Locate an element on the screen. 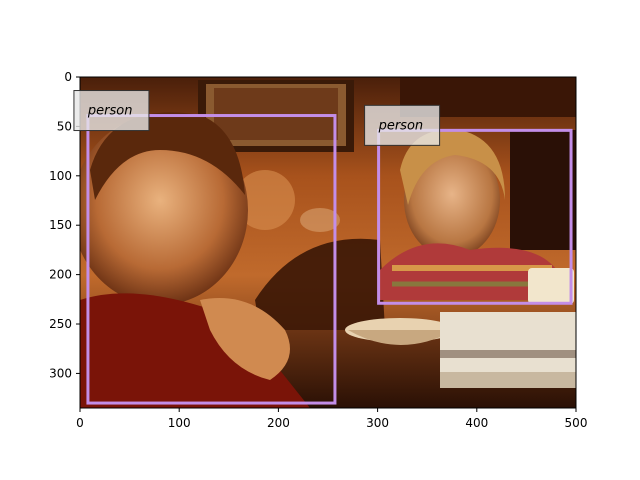 This screenshot has height=480, width=640. y-tick-label: 100 is located at coordinates (60, 176).